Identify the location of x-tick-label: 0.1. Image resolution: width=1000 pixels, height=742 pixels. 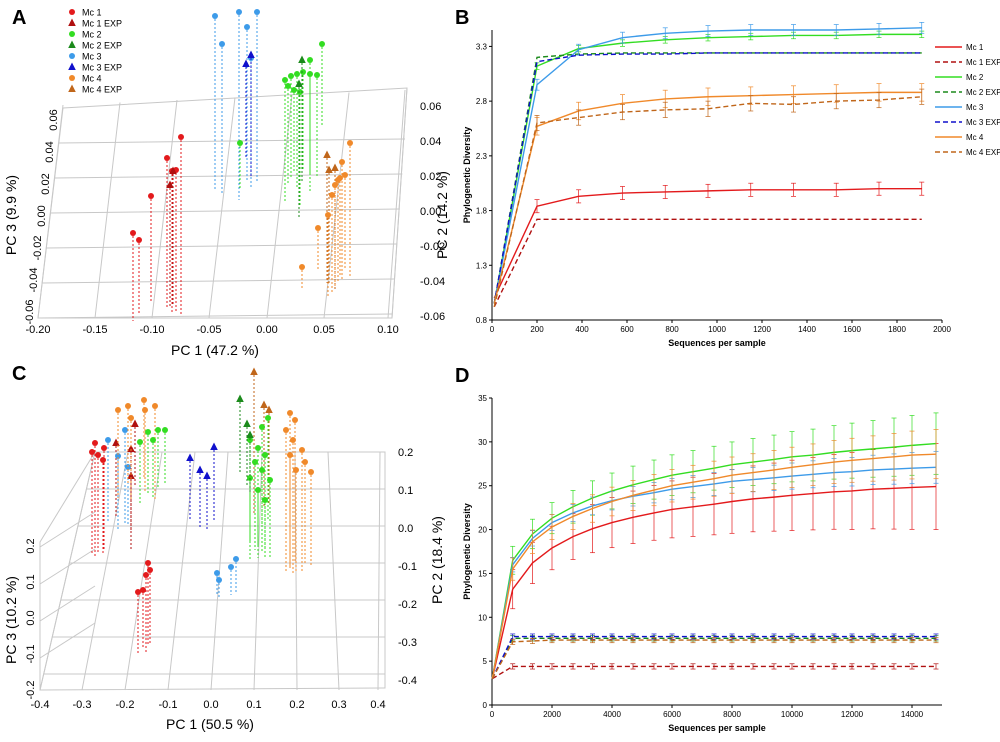
(253, 705).